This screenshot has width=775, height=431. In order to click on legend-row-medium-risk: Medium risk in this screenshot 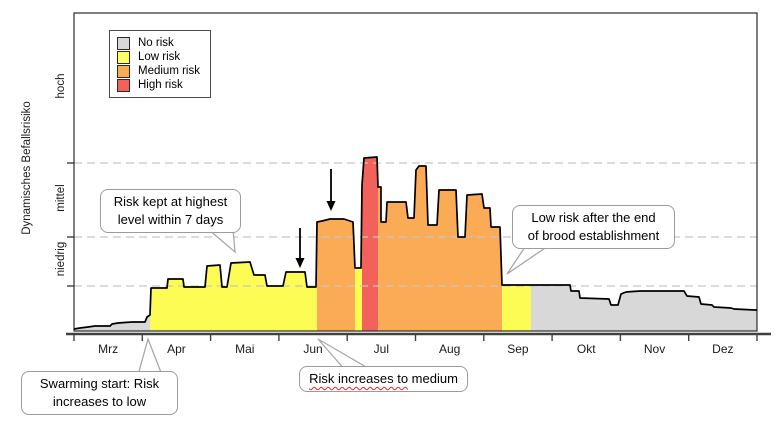, I will do `click(158, 71)`.